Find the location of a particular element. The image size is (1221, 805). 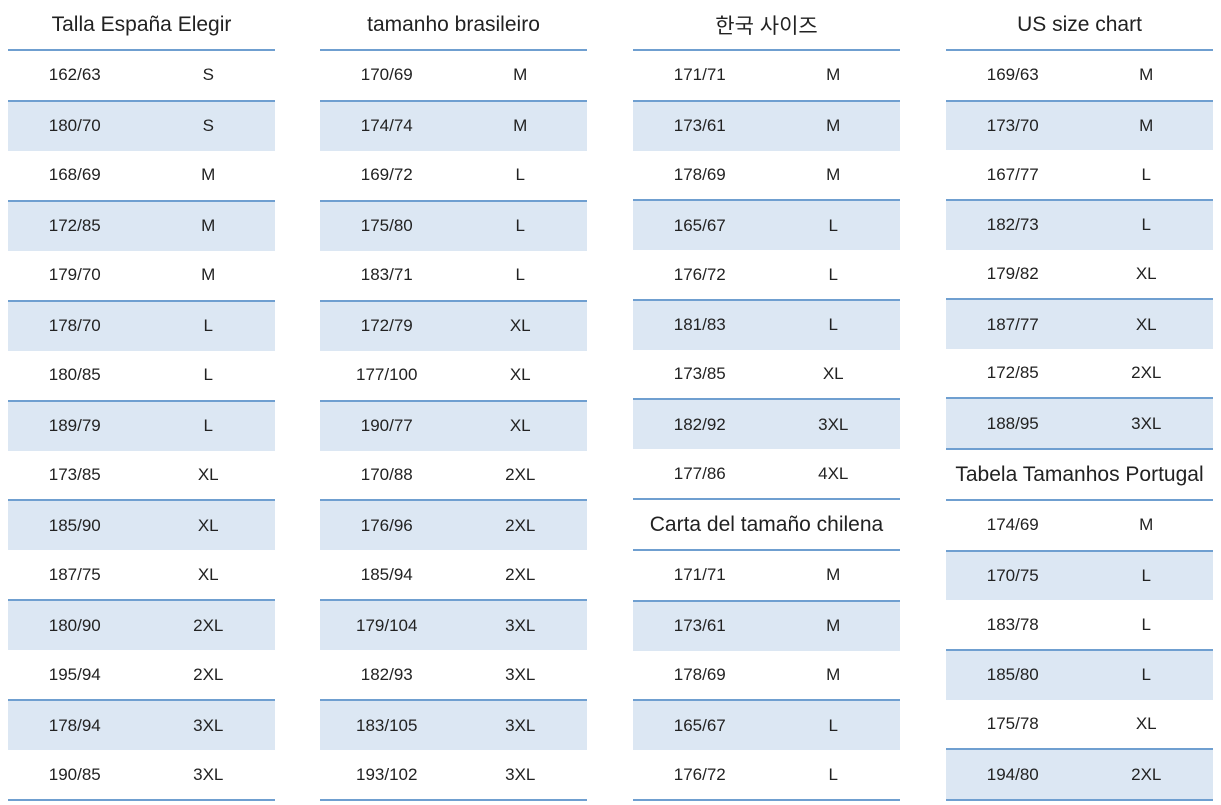

measure-cell: 179/82 is located at coordinates (1012, 273).